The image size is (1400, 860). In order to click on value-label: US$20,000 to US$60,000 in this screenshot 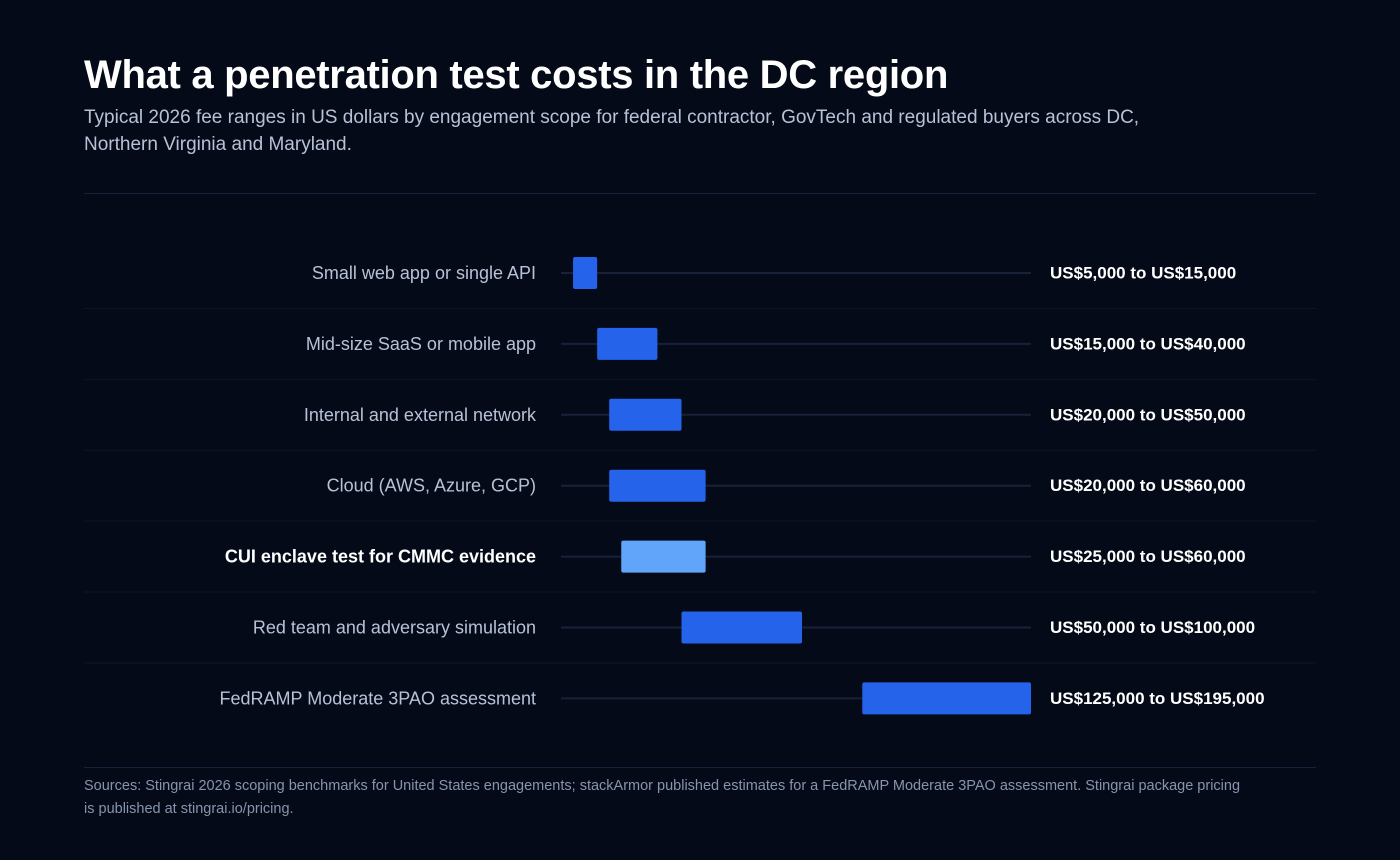, I will do `click(1148, 485)`.